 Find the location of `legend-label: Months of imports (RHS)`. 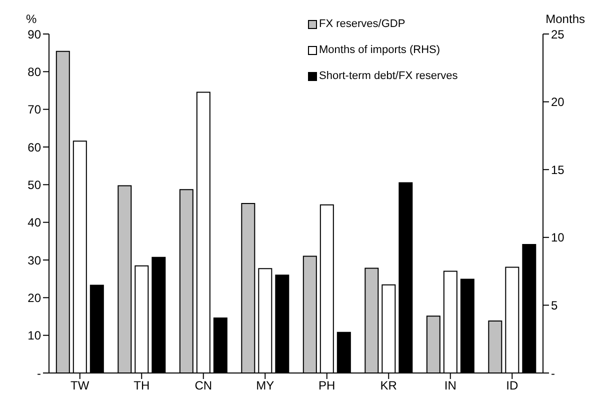

legend-label: Months of imports (RHS) is located at coordinates (379, 50).